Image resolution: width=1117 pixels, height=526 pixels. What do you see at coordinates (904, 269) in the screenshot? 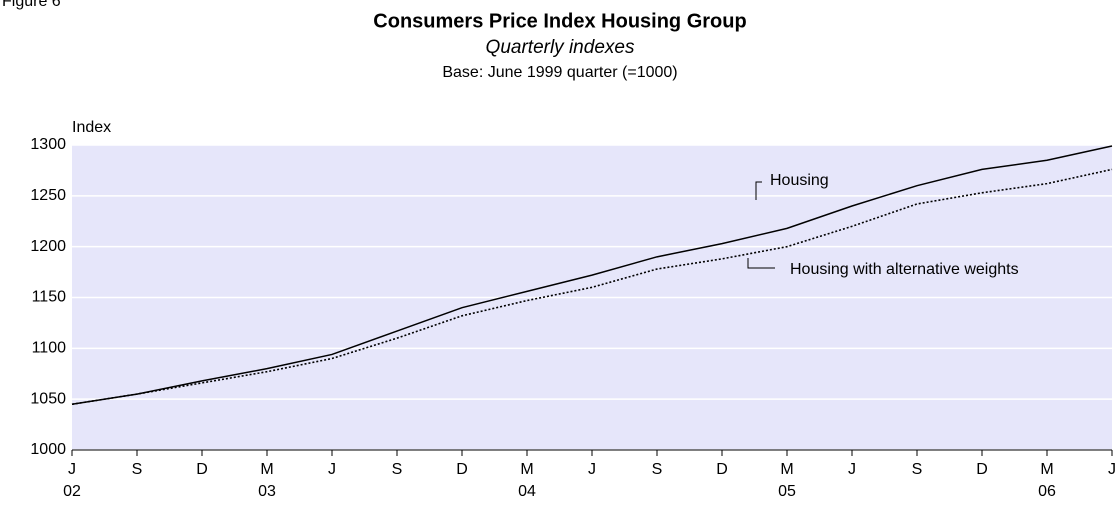
I see `series-label: Housing with alternative weights` at bounding box center [904, 269].